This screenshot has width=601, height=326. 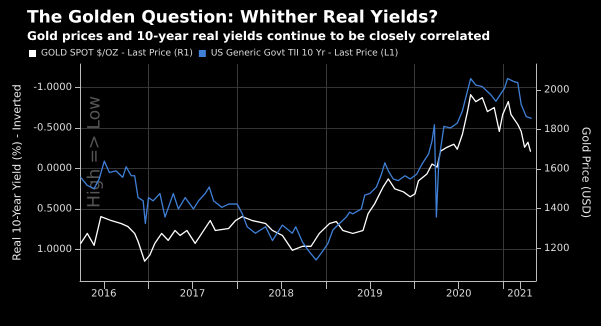 I want to click on y2-tick-label: 1200, so click(x=557, y=248).